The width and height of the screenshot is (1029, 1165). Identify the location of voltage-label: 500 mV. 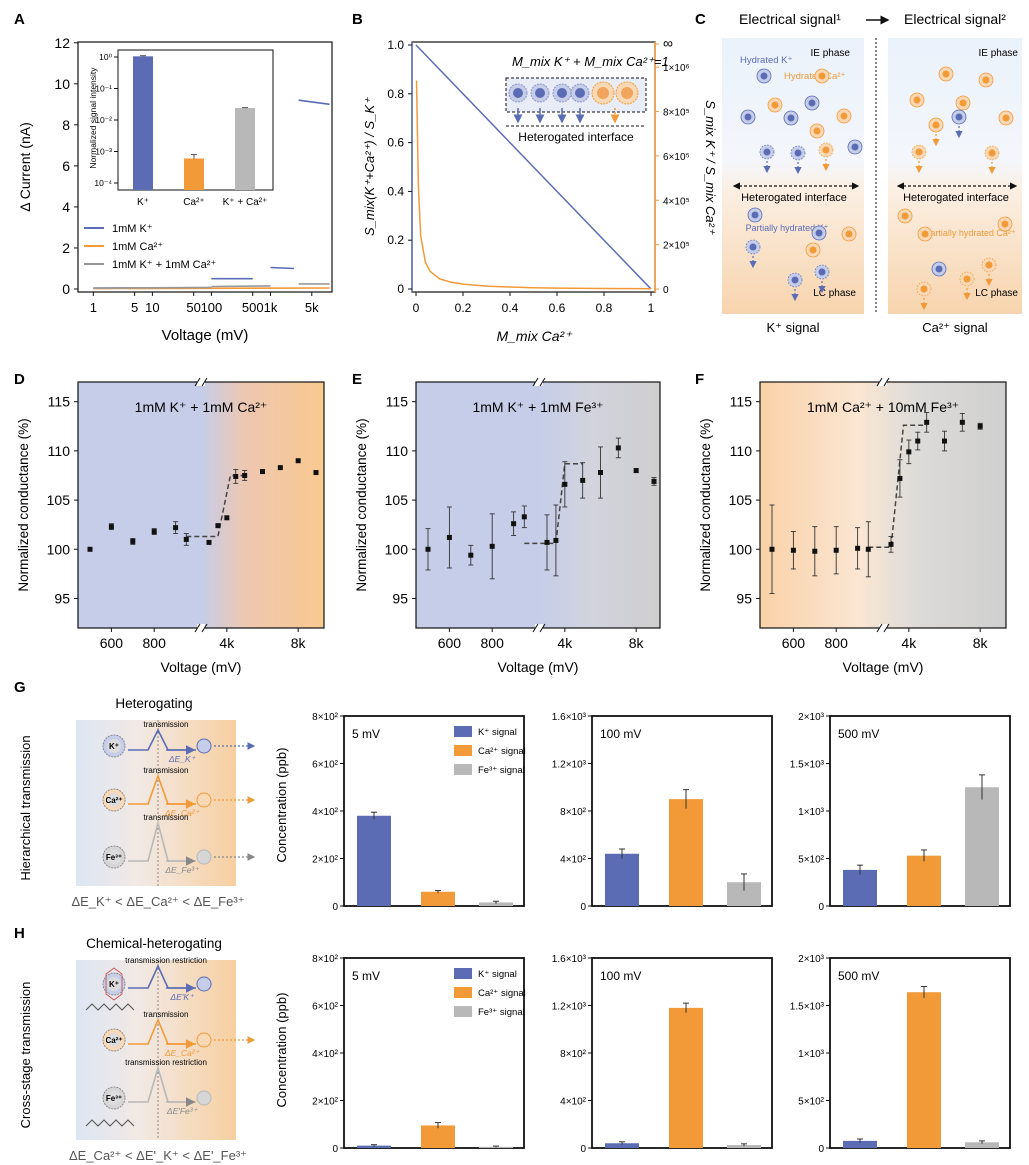
(858, 734).